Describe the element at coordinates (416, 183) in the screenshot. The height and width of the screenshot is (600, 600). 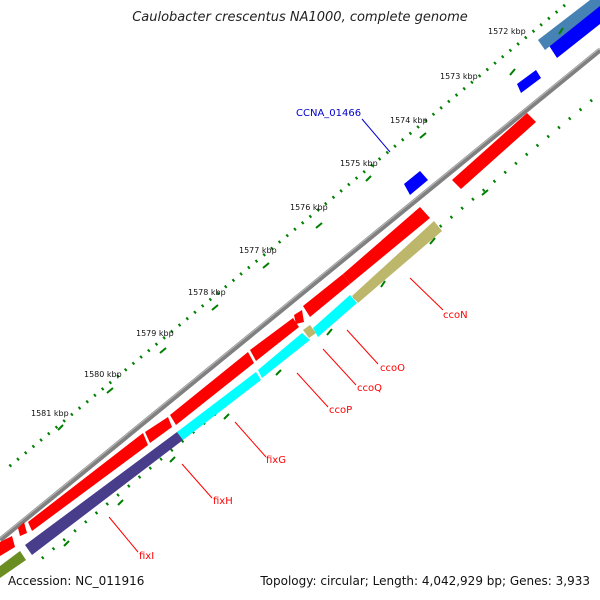
I see `gene-ccna01466` at that location.